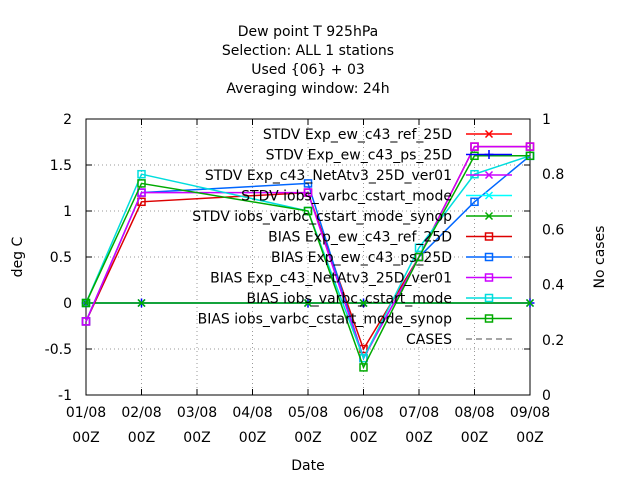  I want to click on legend-label: BIAS Exp_ew_c43_ref_25D, so click(360, 238).